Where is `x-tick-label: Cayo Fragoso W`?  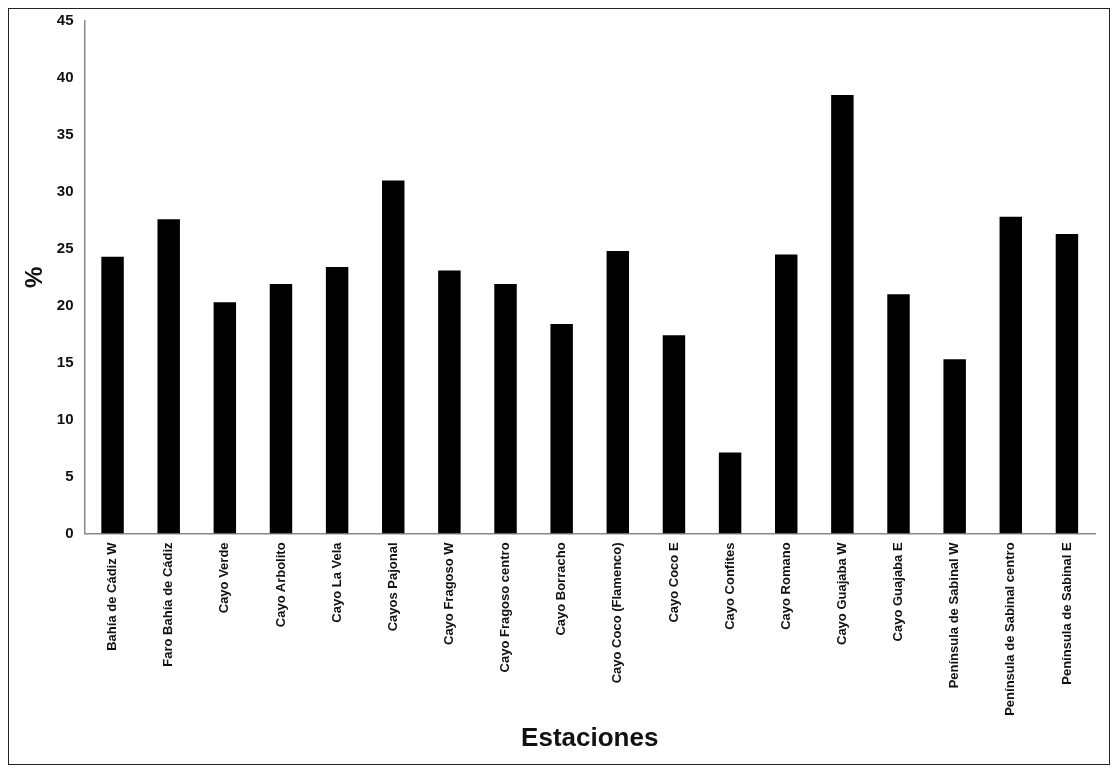
x-tick-label: Cayo Fragoso W is located at coordinates (448, 593).